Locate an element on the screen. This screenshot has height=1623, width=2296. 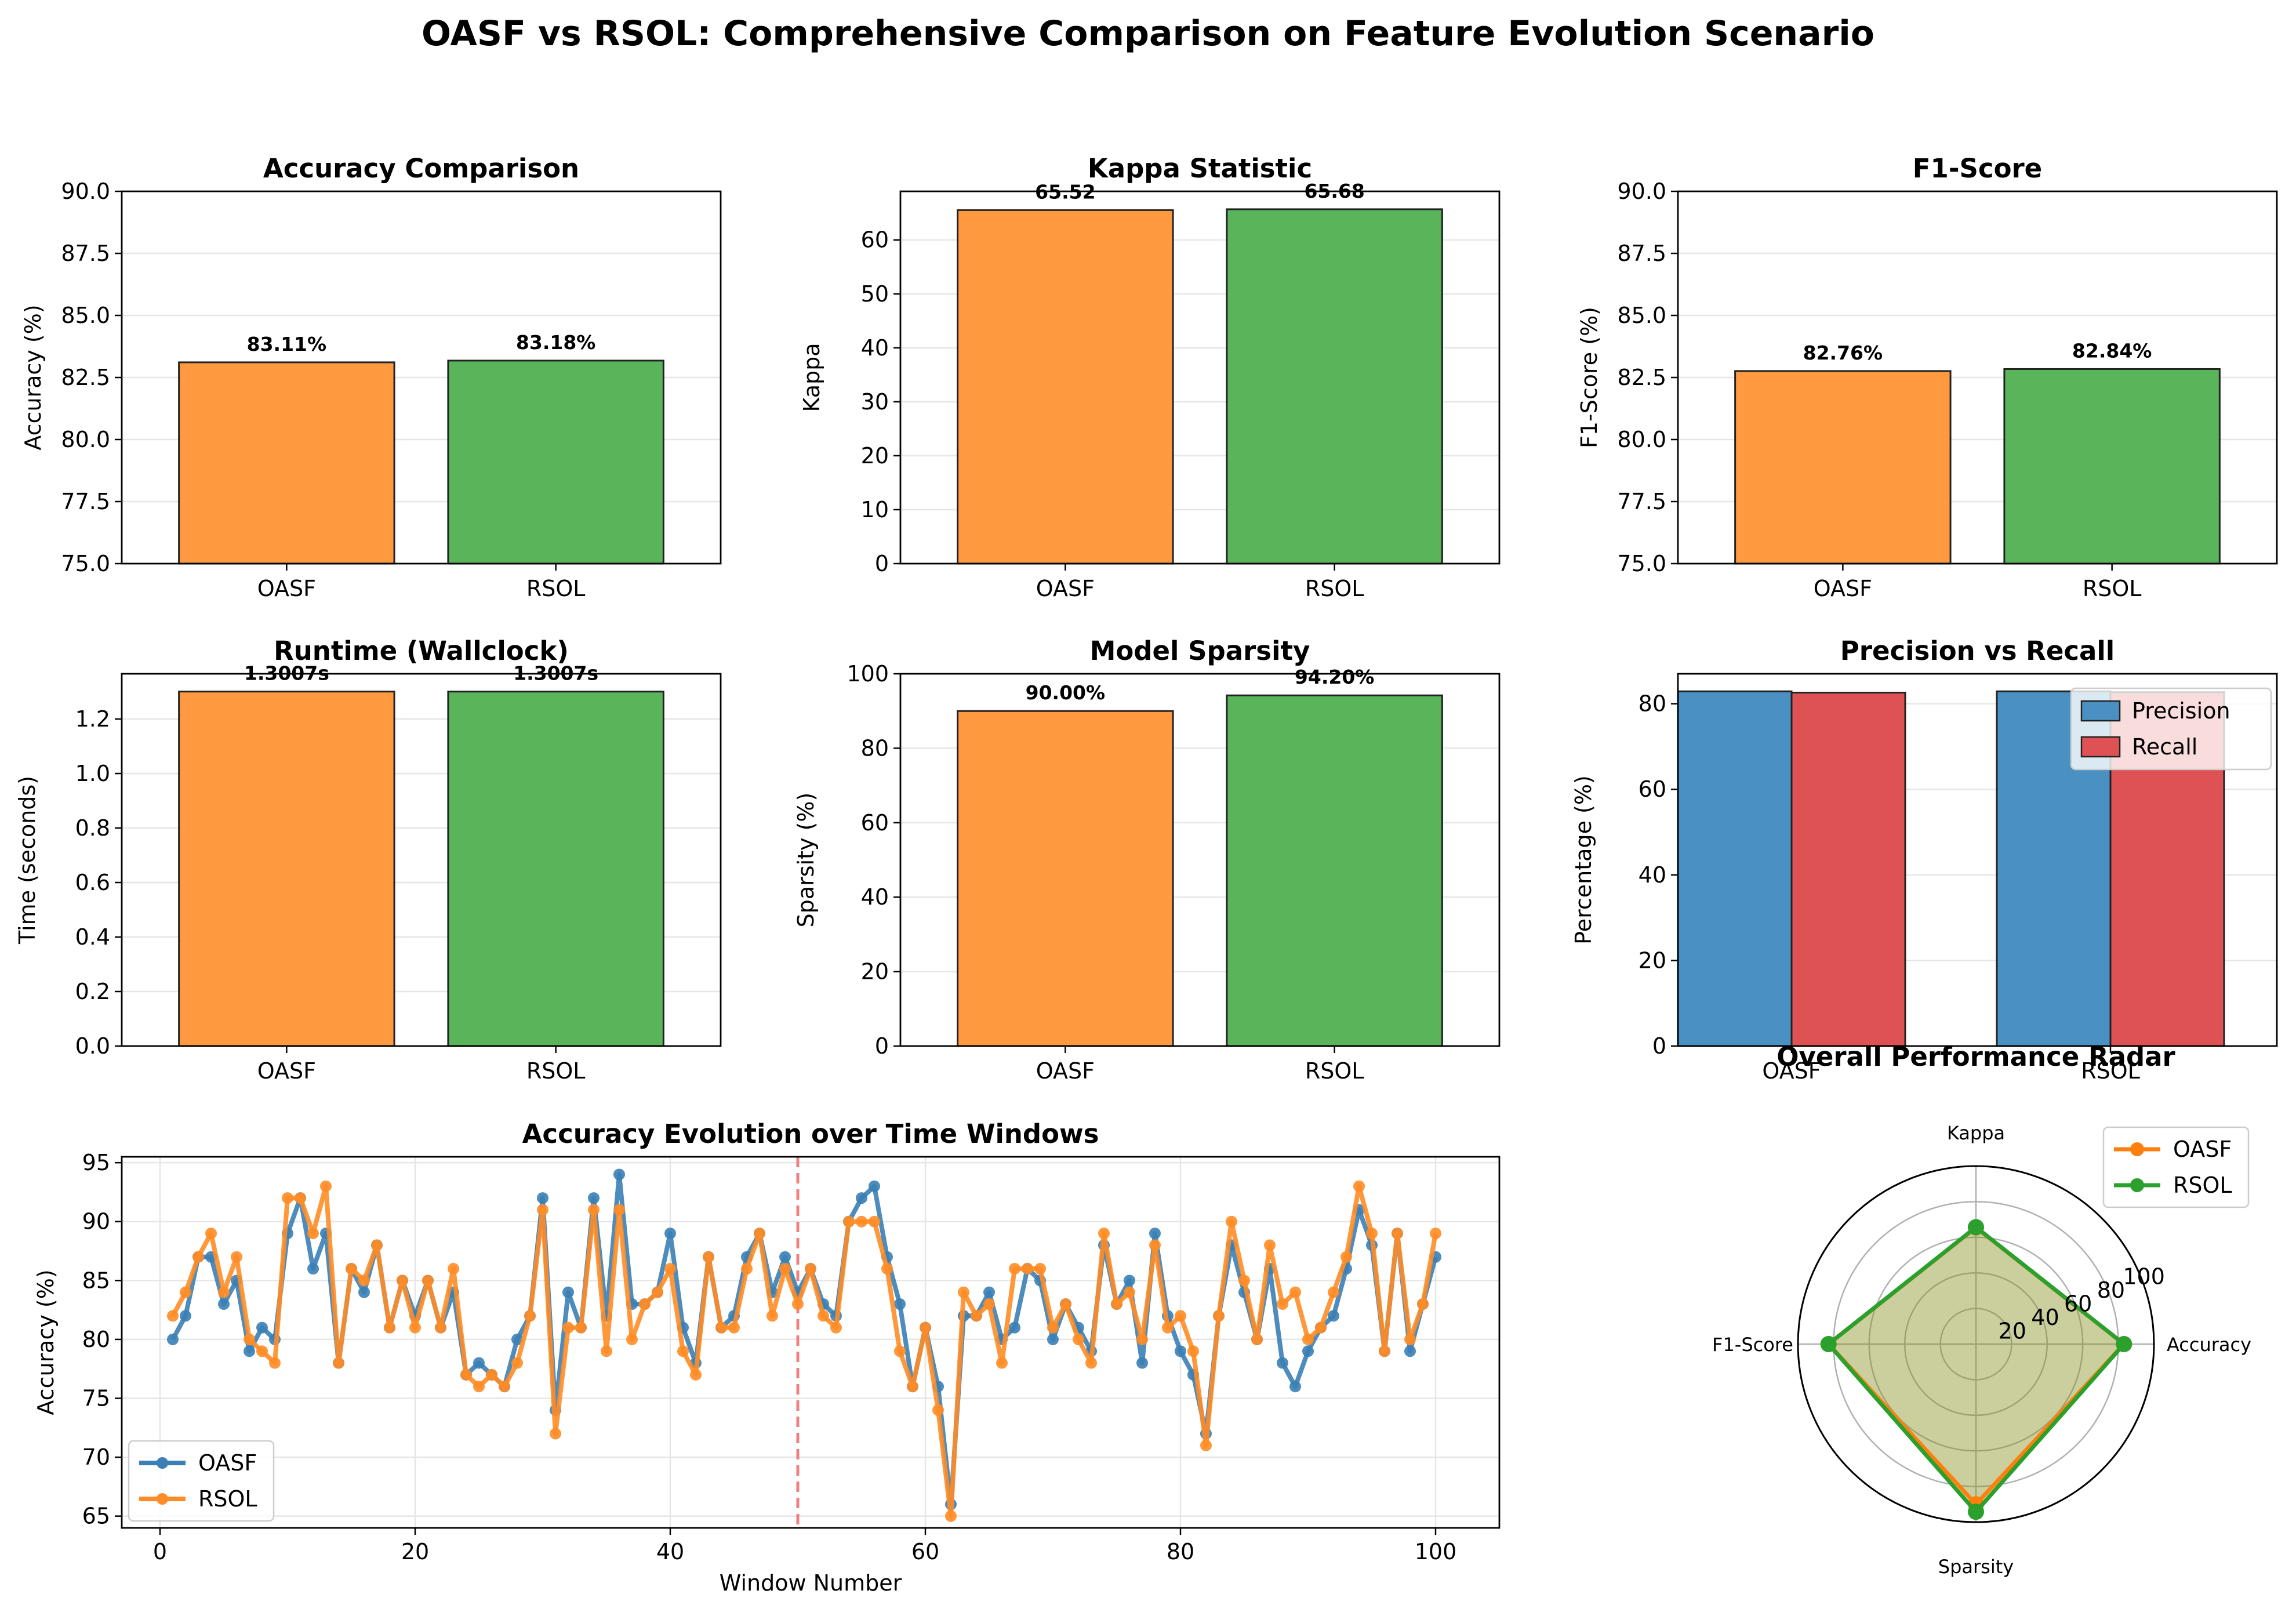
y-tick-label: 1.2 is located at coordinates (92, 719).